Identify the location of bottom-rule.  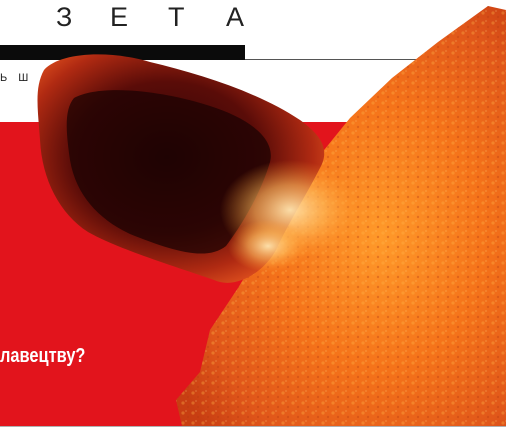
(253, 426).